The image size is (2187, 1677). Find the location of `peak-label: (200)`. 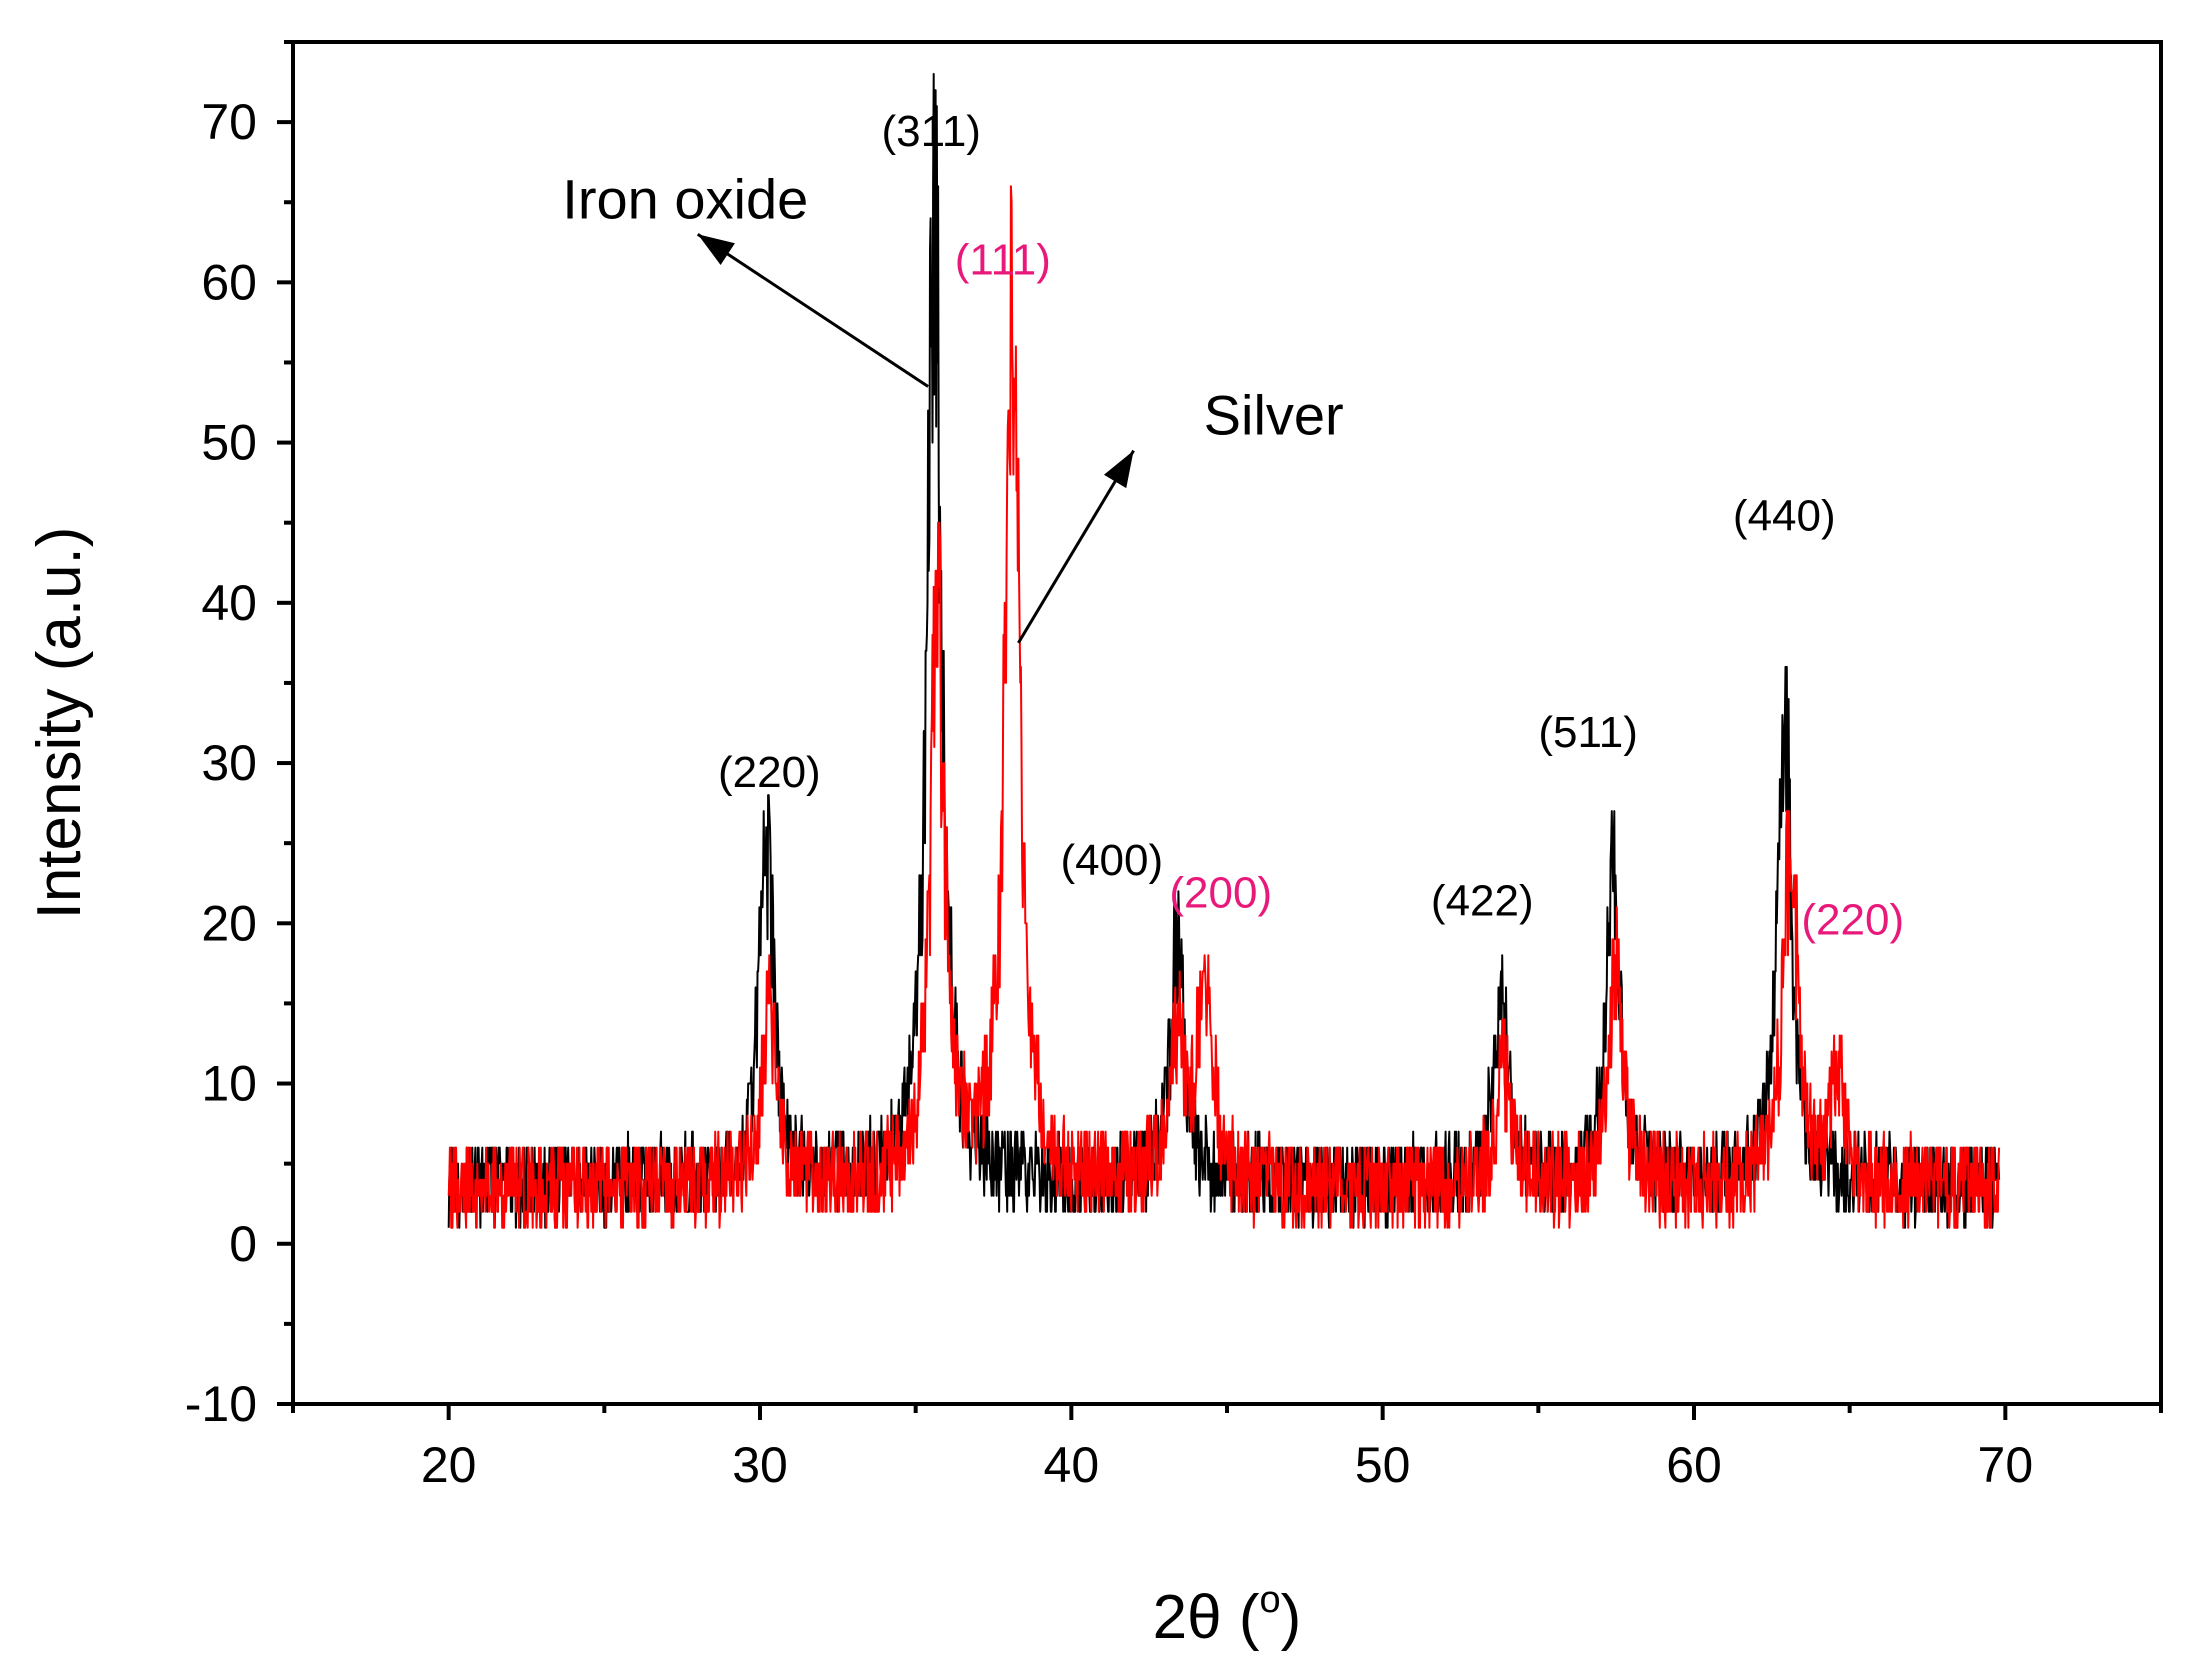

peak-label: (200) is located at coordinates (1220, 892).